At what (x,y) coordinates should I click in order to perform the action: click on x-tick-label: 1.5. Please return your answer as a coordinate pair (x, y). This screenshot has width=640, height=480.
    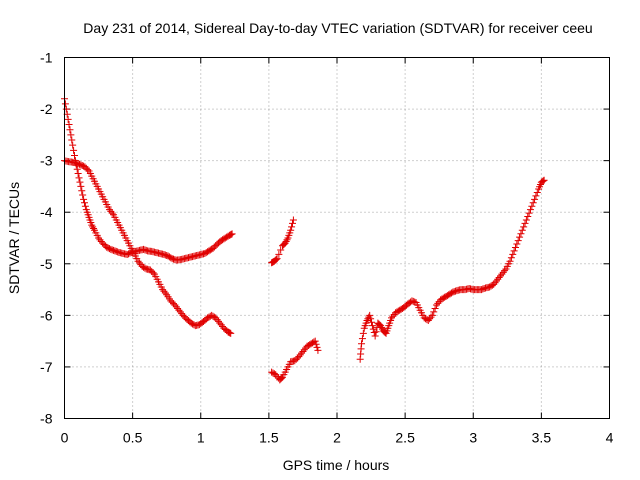
    Looking at the image, I should click on (269, 438).